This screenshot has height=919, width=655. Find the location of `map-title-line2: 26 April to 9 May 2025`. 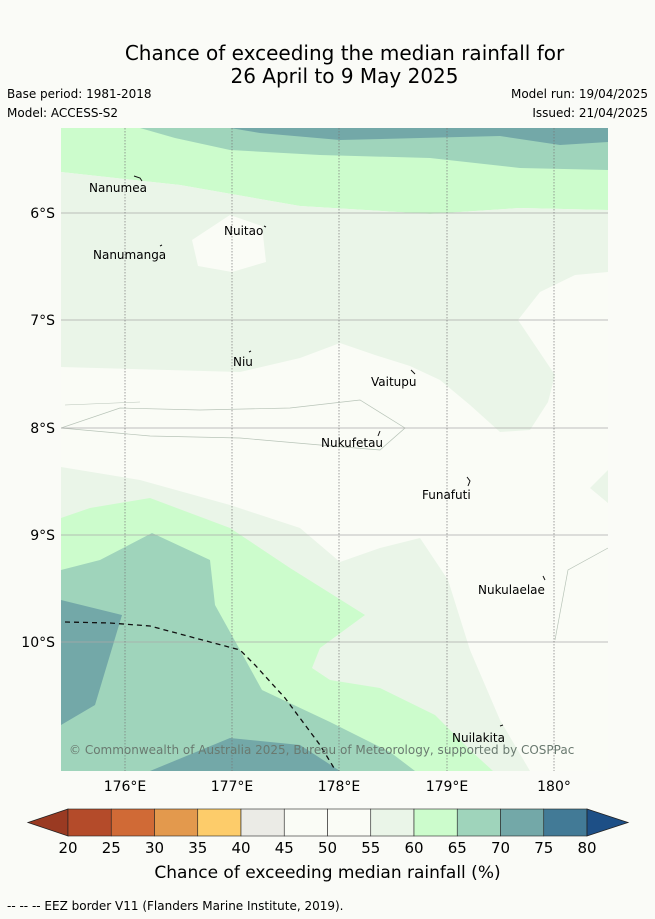

map-title-line2: 26 April to 9 May 2025 is located at coordinates (344, 76).